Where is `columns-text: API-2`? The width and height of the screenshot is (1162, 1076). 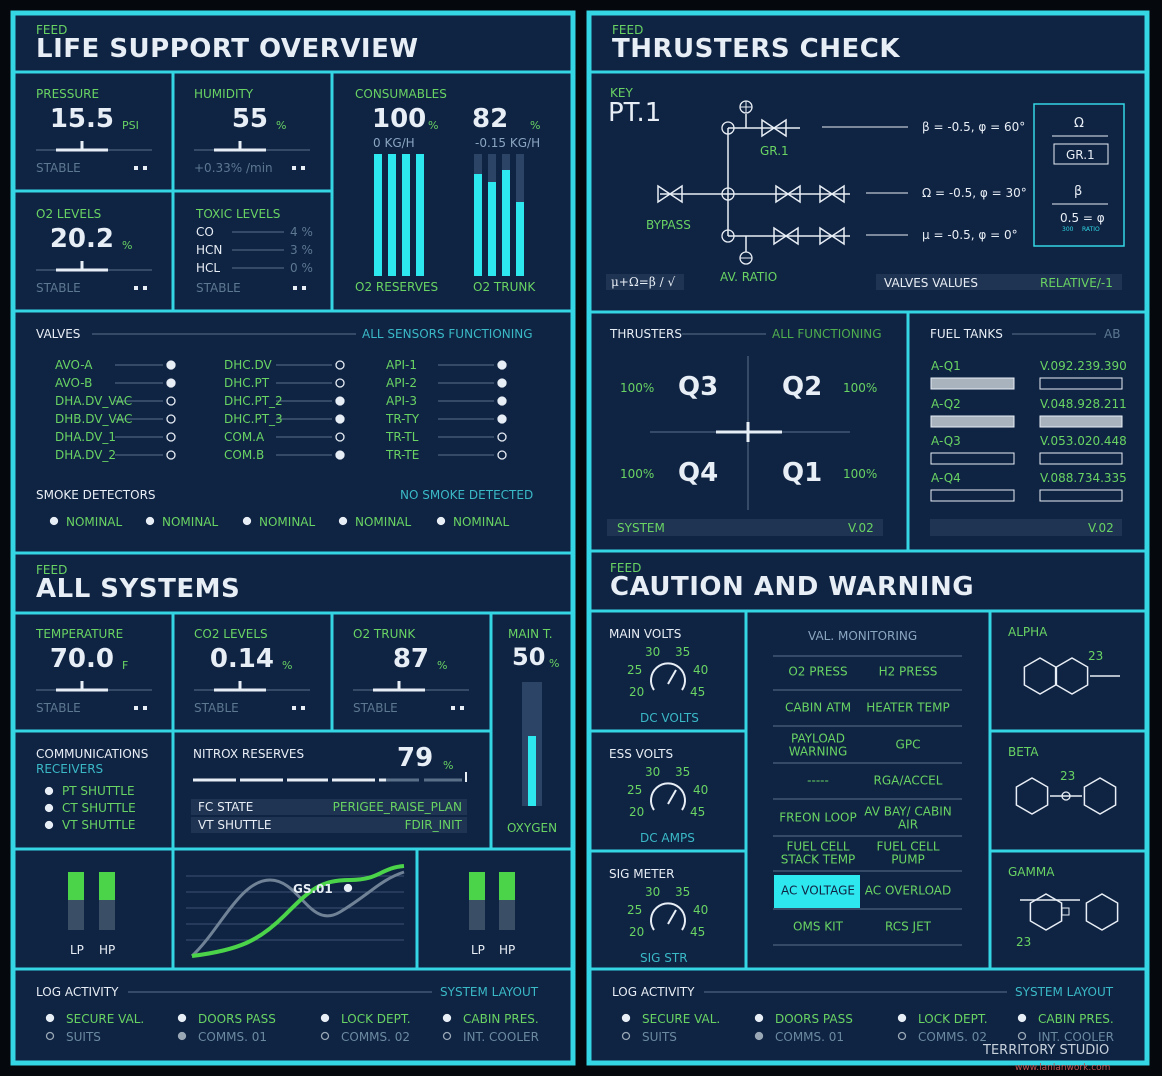 columns-text: API-2 is located at coordinates (401, 383).